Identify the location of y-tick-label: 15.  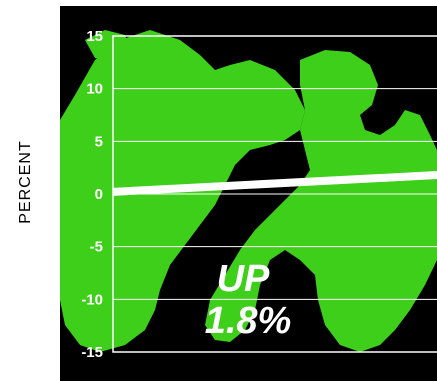
(94, 36).